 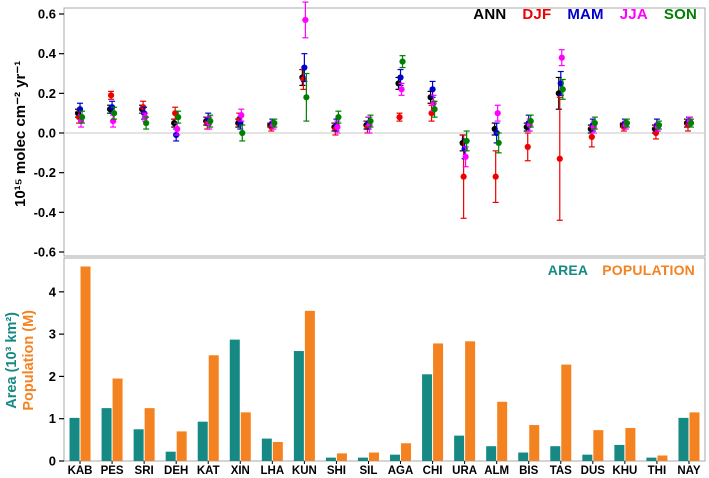 I want to click on trend-y-tick-label: 0.4, so click(x=47, y=53).